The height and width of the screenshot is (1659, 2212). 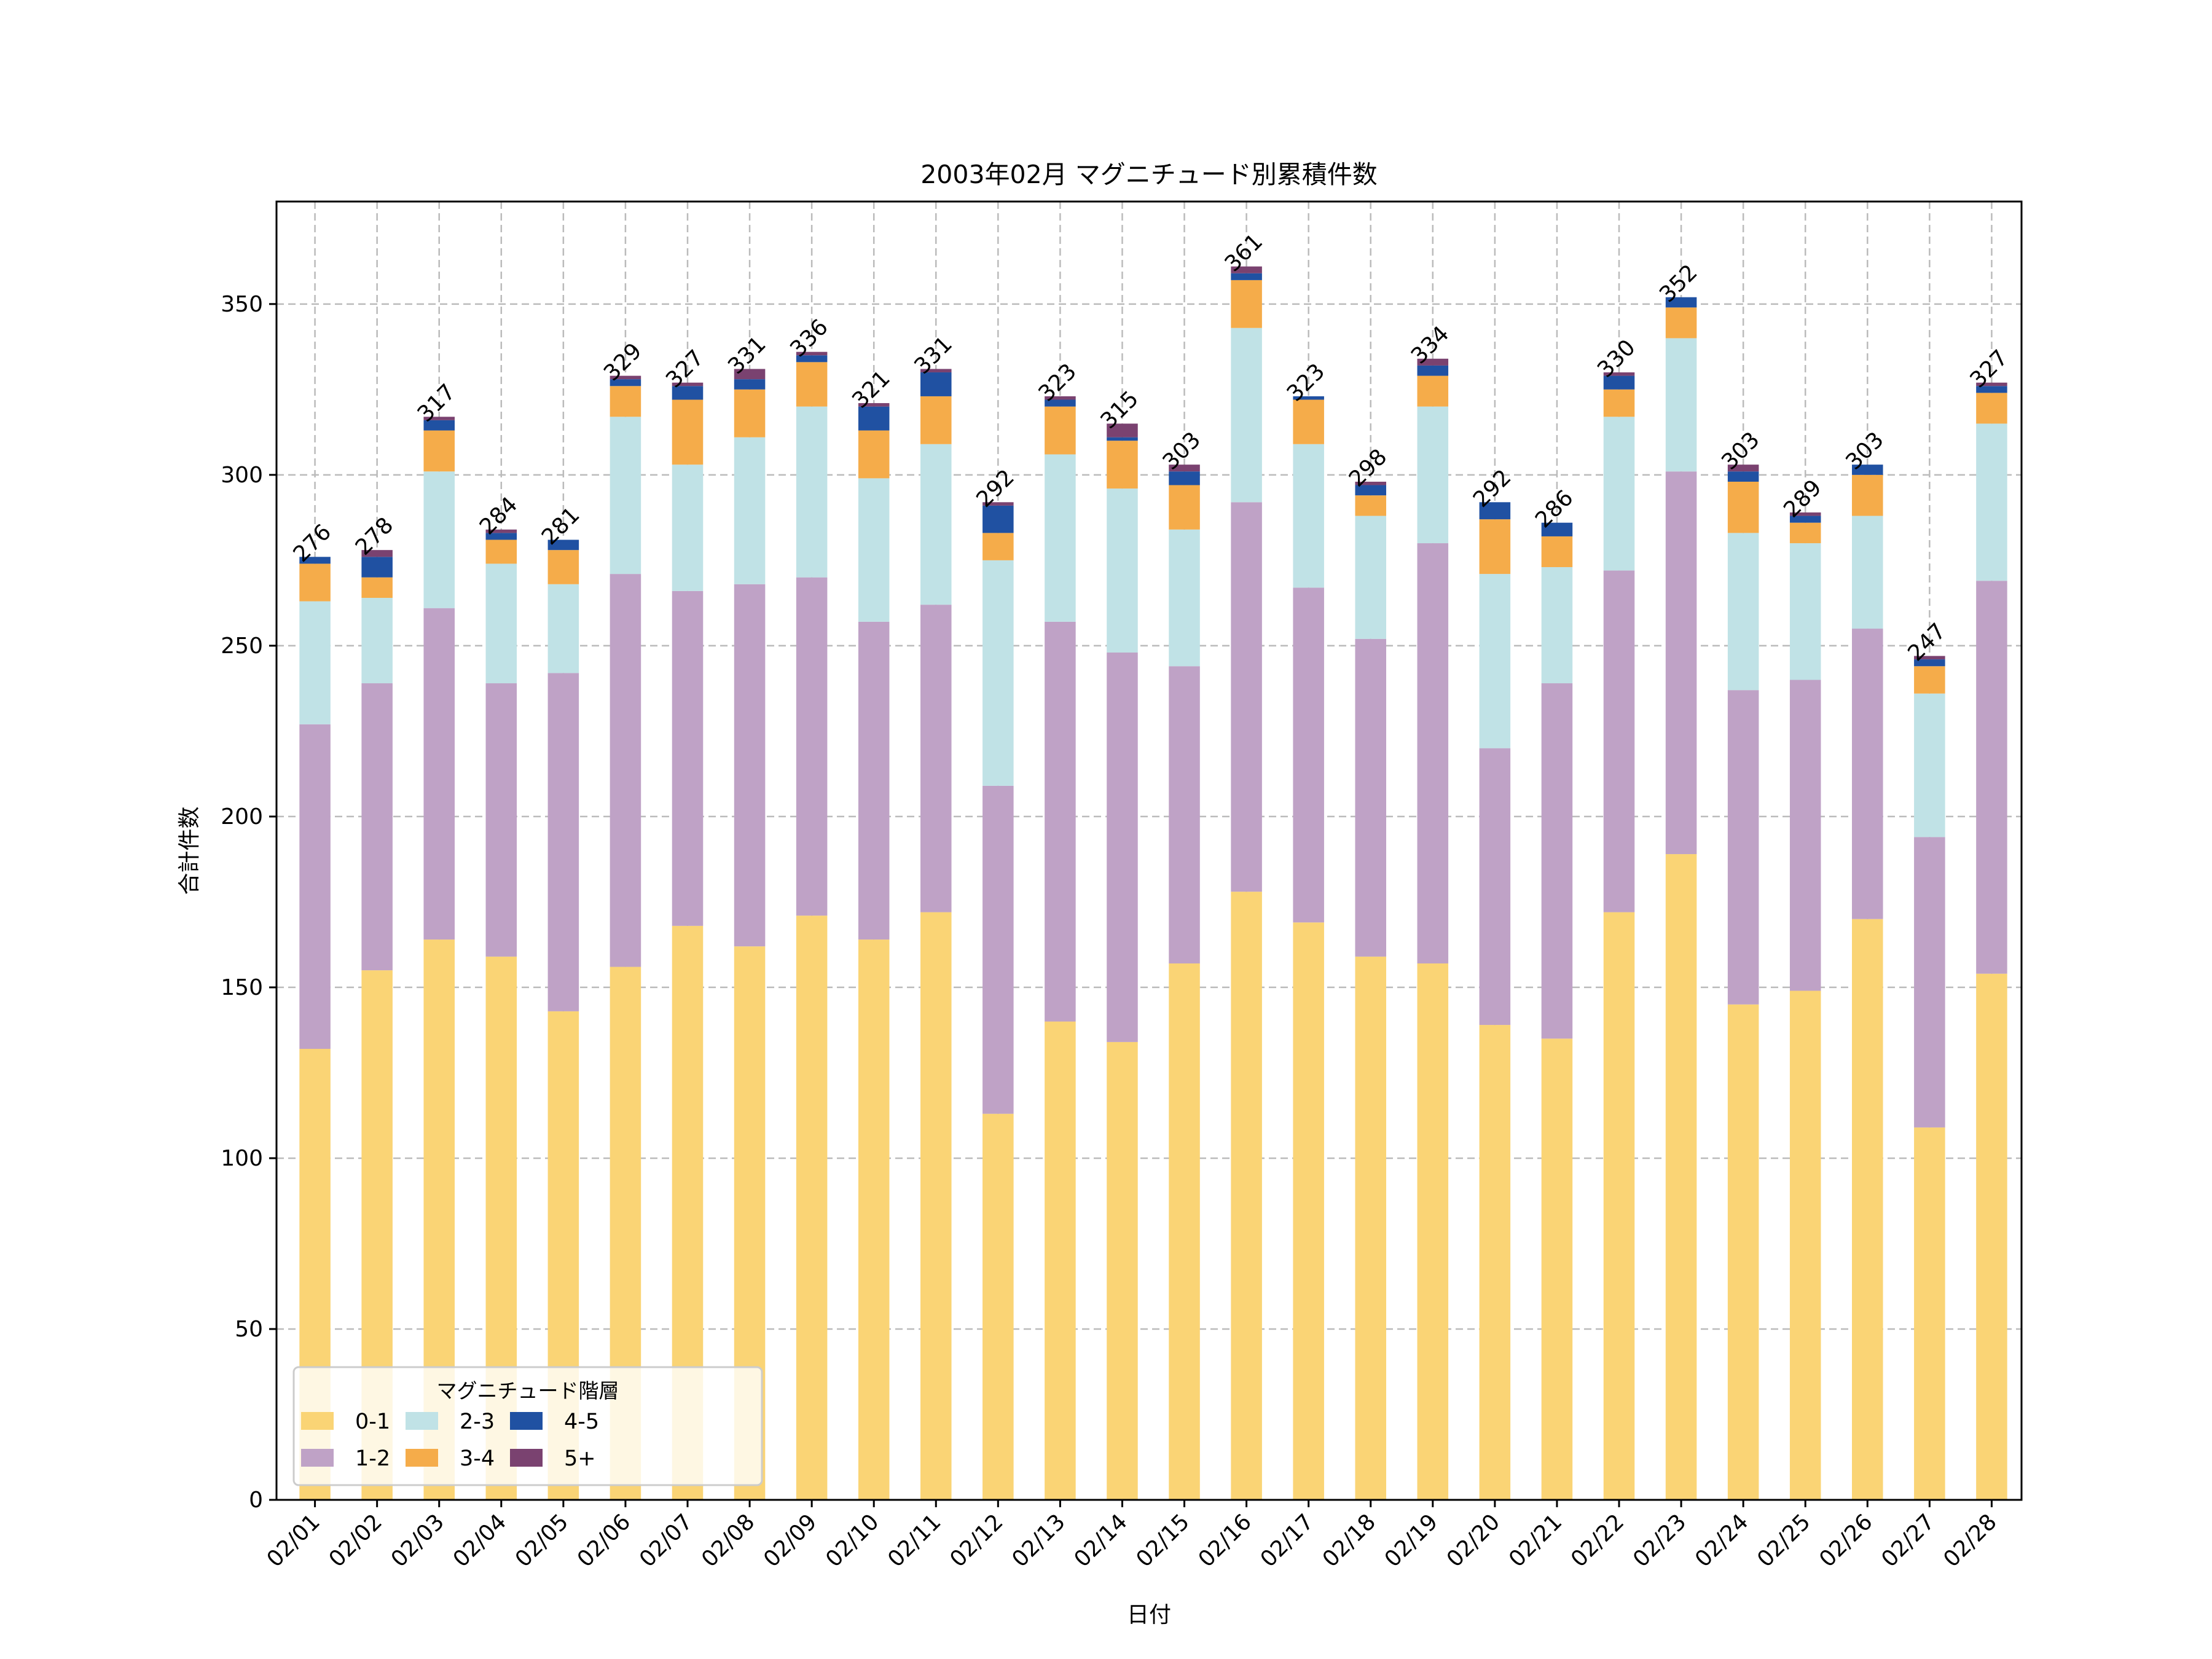 What do you see at coordinates (580, 1458) in the screenshot?
I see `legend-label: 5+` at bounding box center [580, 1458].